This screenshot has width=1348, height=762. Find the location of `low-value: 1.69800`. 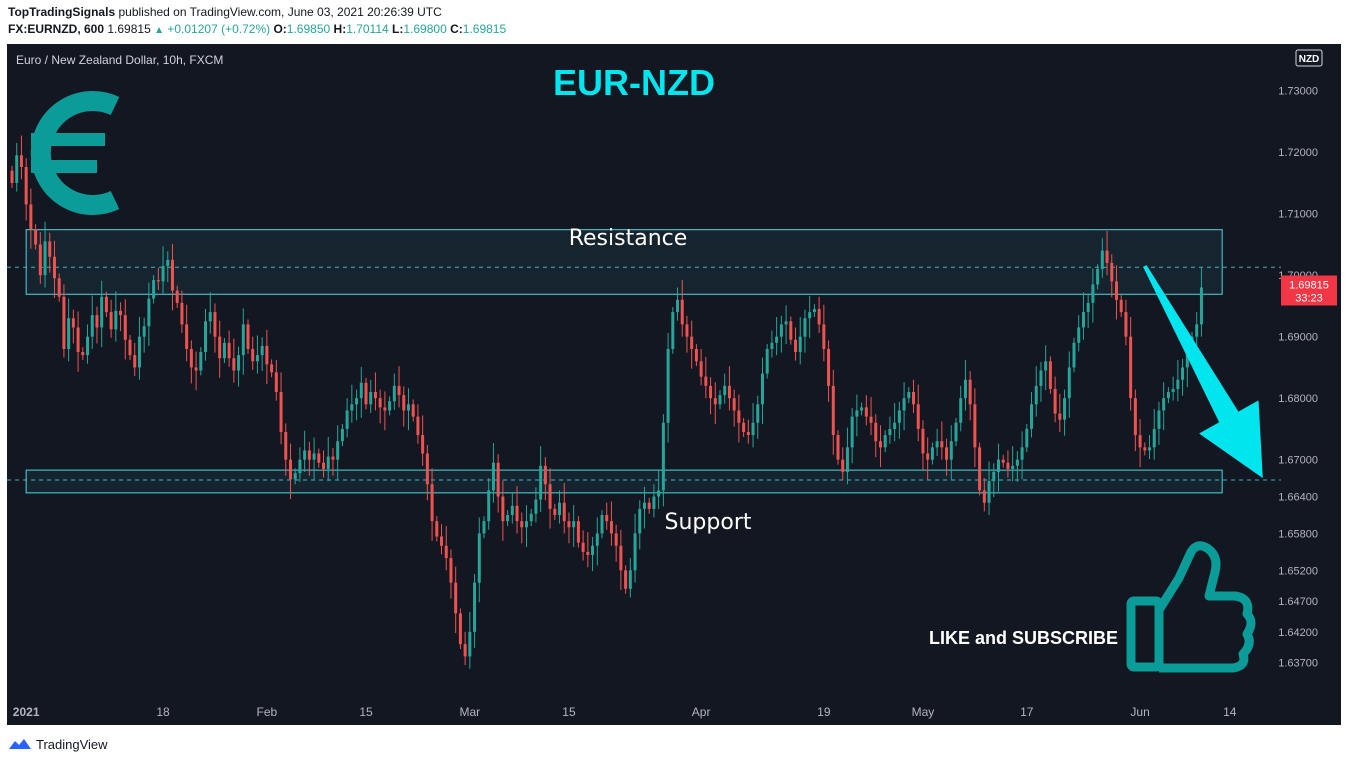

low-value: 1.69800 is located at coordinates (425, 29).